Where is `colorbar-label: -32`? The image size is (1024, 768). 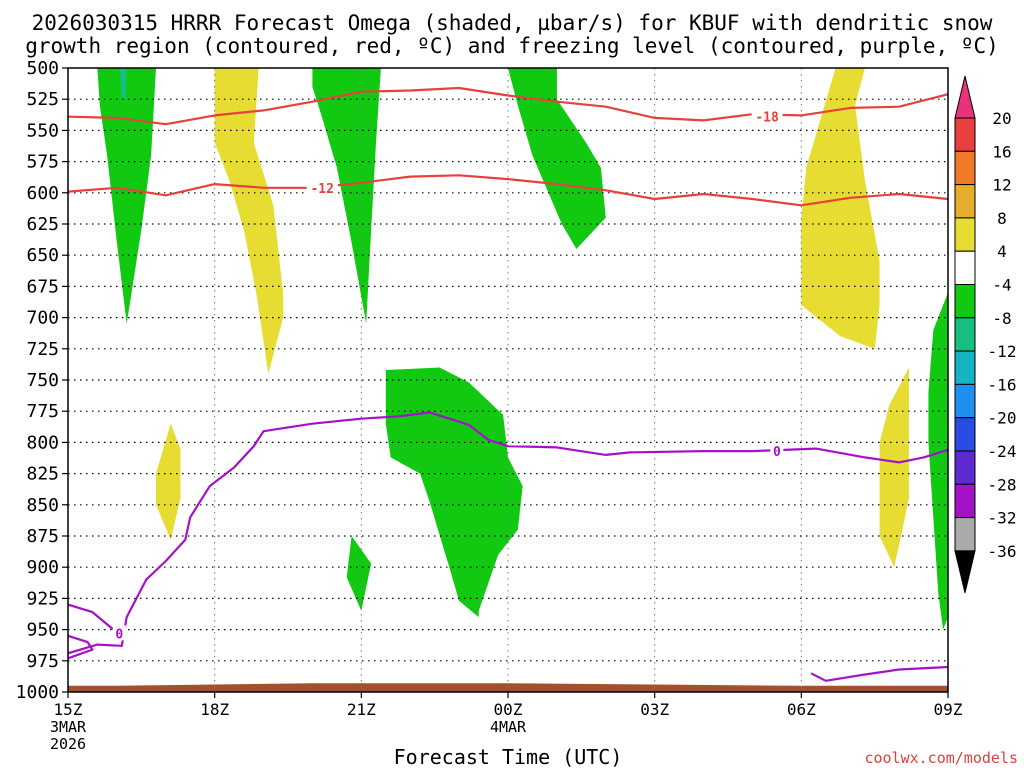 colorbar-label: -32 is located at coordinates (1002, 518).